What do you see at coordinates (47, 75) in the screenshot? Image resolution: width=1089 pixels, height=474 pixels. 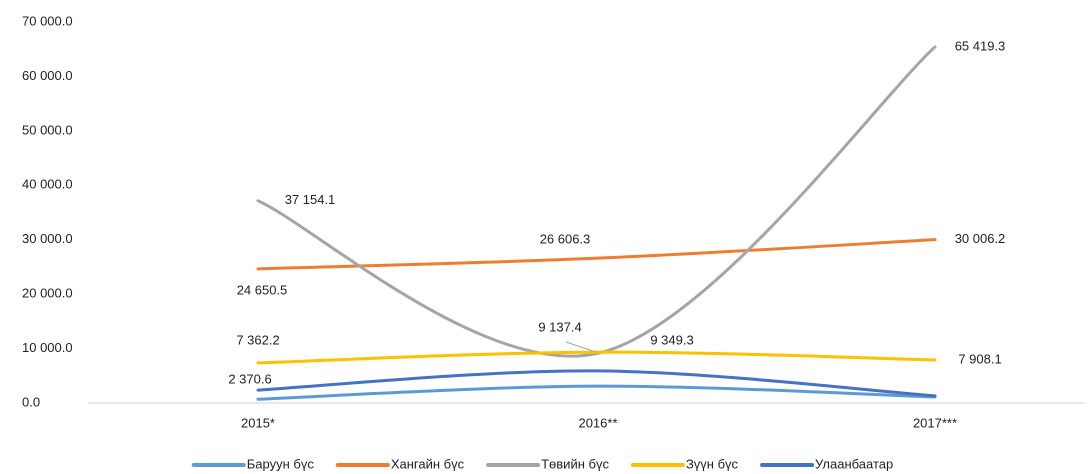 I see `y-tick-label: 60 000.0` at bounding box center [47, 75].